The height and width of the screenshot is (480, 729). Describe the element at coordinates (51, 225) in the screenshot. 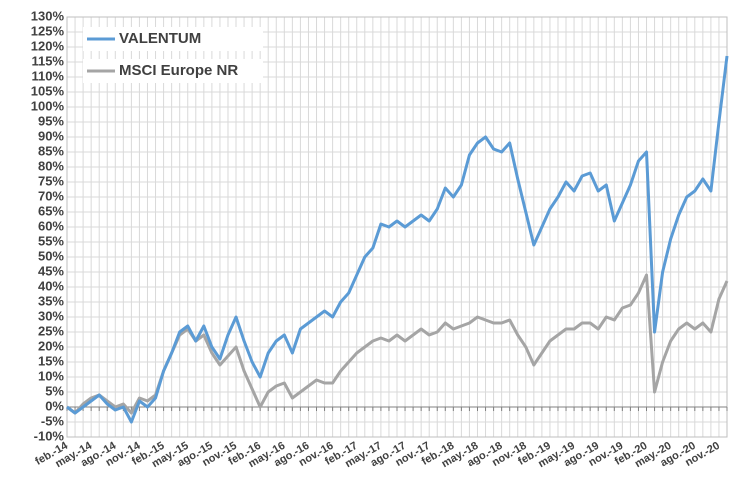

I see `y-tick-label: 60%` at that location.